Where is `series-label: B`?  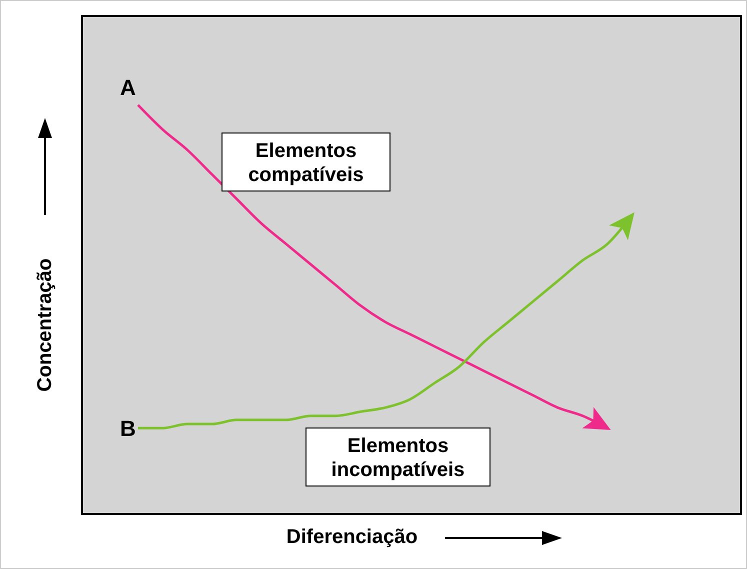
series-label: B is located at coordinates (128, 429).